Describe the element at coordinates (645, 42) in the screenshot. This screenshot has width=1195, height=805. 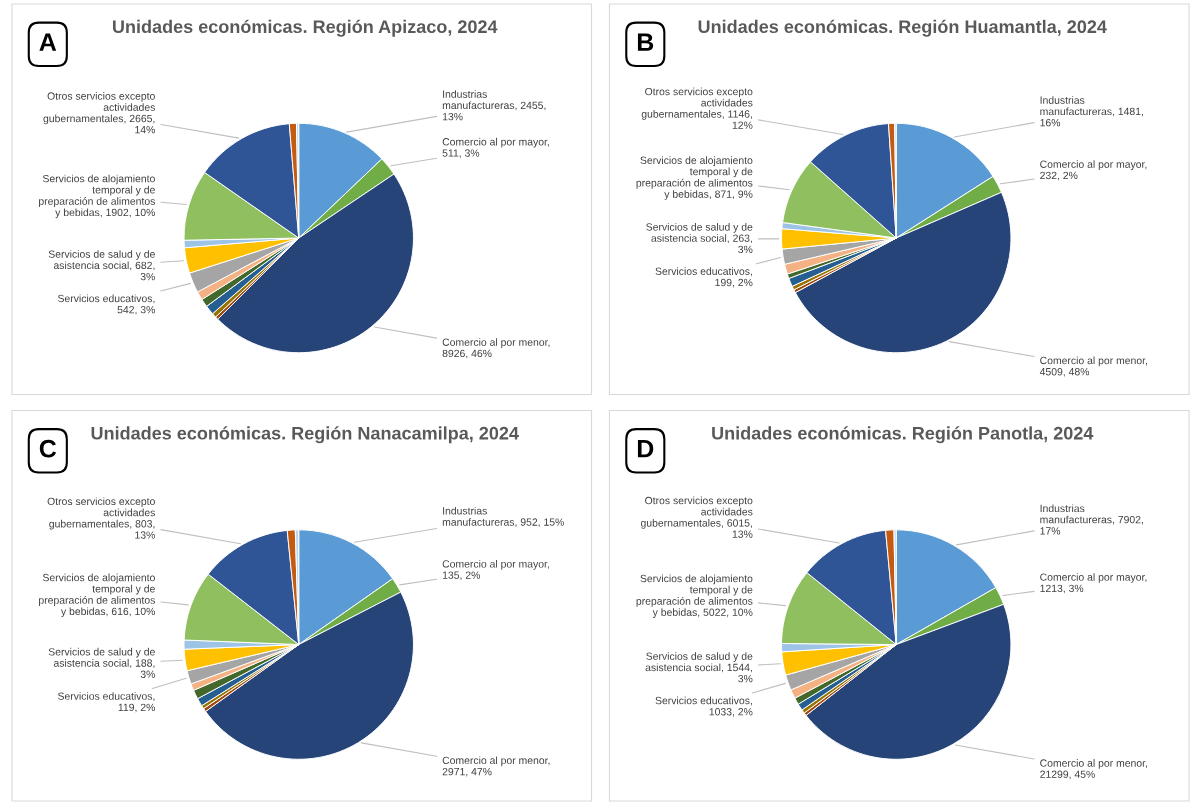
I see `text: B` at that location.